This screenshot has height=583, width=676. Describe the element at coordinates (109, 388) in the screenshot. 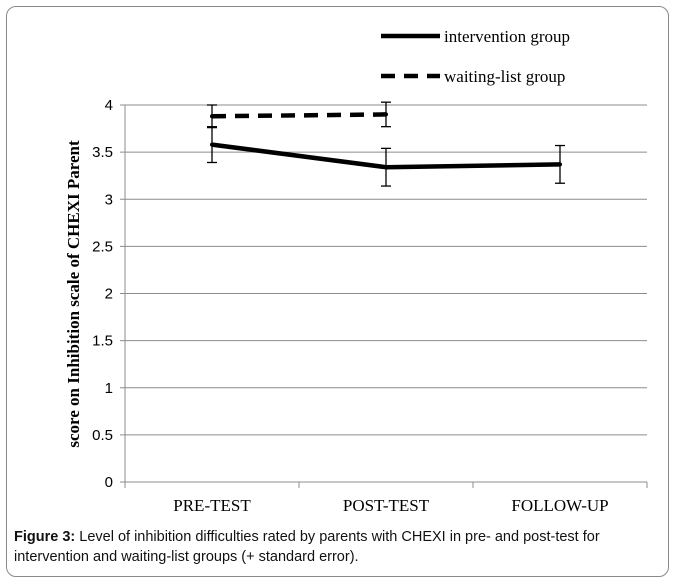

I see `y-tick-label: 1` at that location.